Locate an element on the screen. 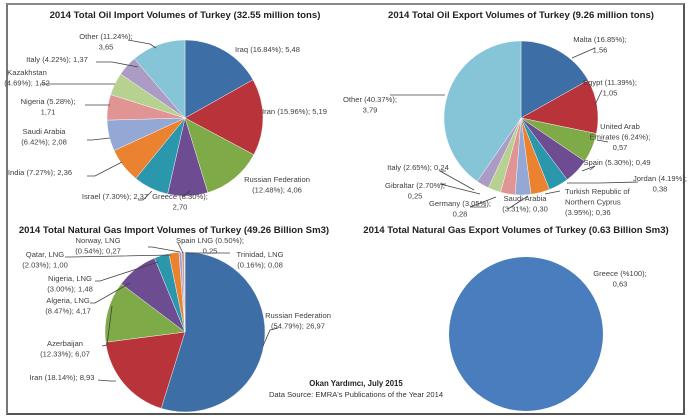 The height and width of the screenshot is (417, 691). data-label-israel: Israel (7.30%); 2,37 is located at coordinates (115, 196).